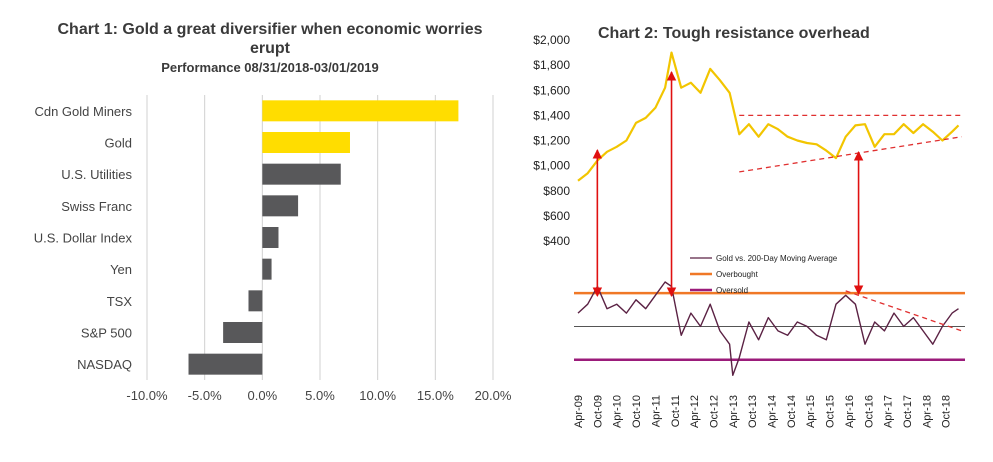  I want to click on chart1-xtick-label: 5.0%, so click(320, 395).